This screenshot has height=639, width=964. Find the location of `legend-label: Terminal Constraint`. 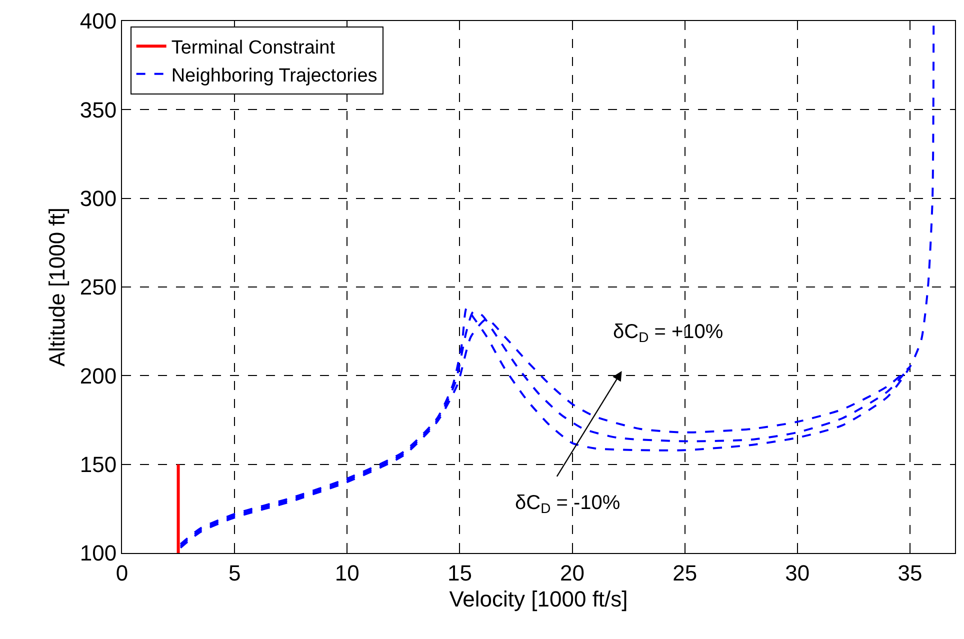

legend-label: Terminal Constraint is located at coordinates (253, 48).